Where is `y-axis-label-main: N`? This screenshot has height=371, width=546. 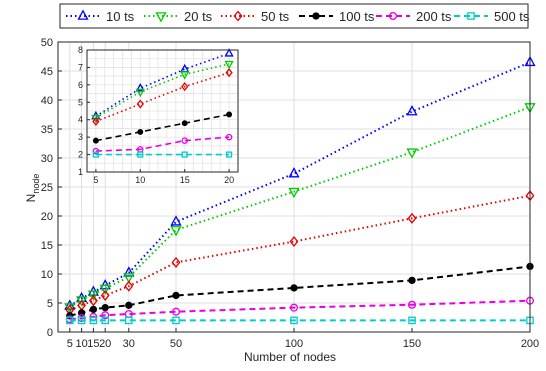
y-axis-label-main: N is located at coordinates (31, 198).